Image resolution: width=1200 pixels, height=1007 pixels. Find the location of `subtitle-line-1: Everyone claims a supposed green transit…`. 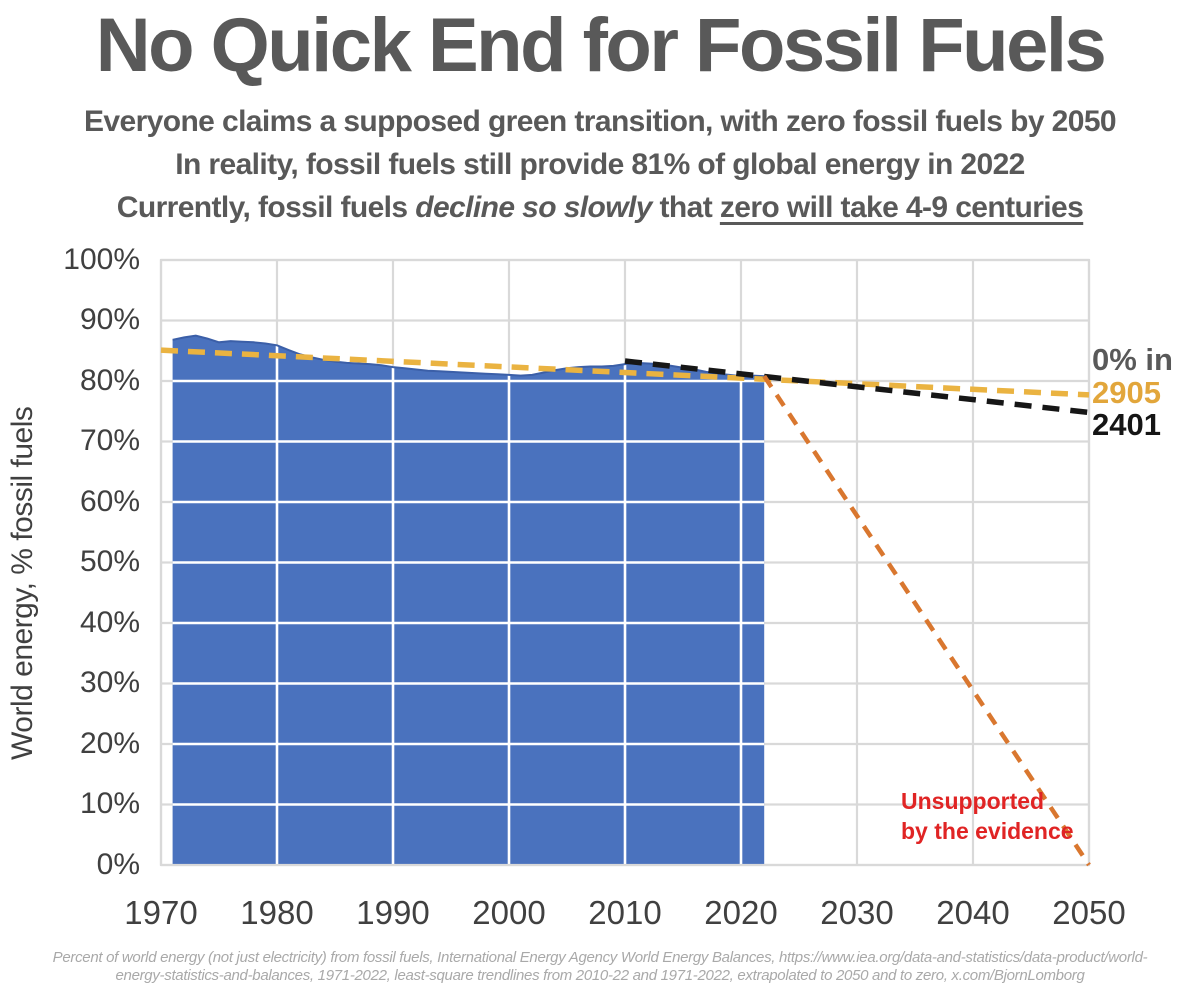

subtitle-line-1: Everyone claims a supposed green transit… is located at coordinates (600, 121).